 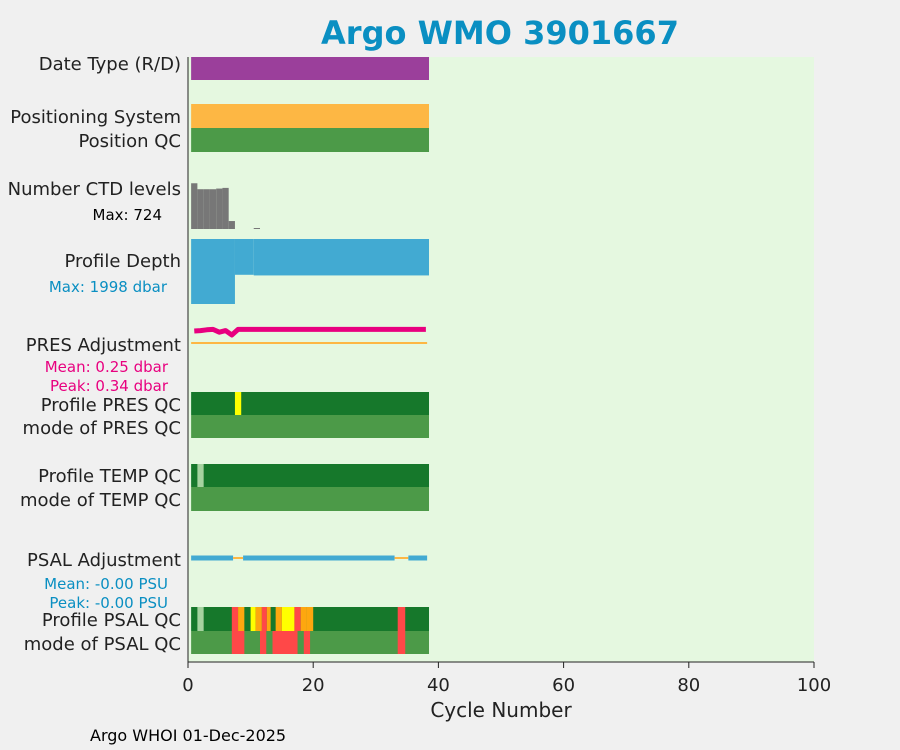 I want to click on date-type-label: Date Type (R/D), so click(x=110, y=64).